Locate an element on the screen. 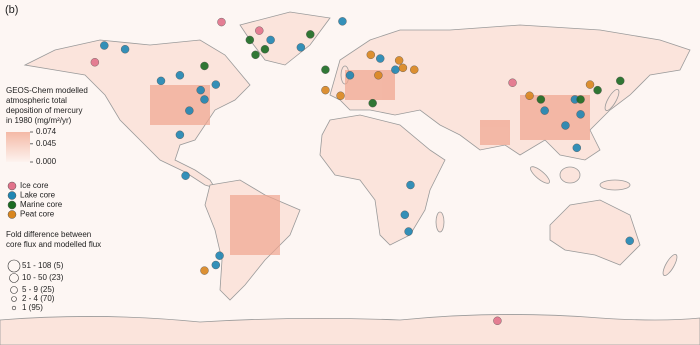  north-america is located at coordinates (137, 114).